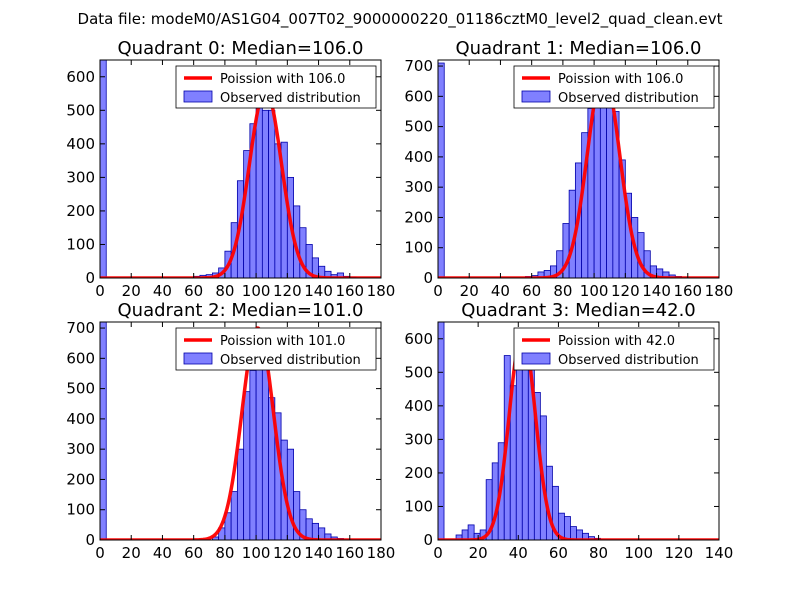 This screenshot has width=800, height=600. What do you see at coordinates (241, 310) in the screenshot?
I see `panel-title: Quadrant 2: Median=101.0` at bounding box center [241, 310].